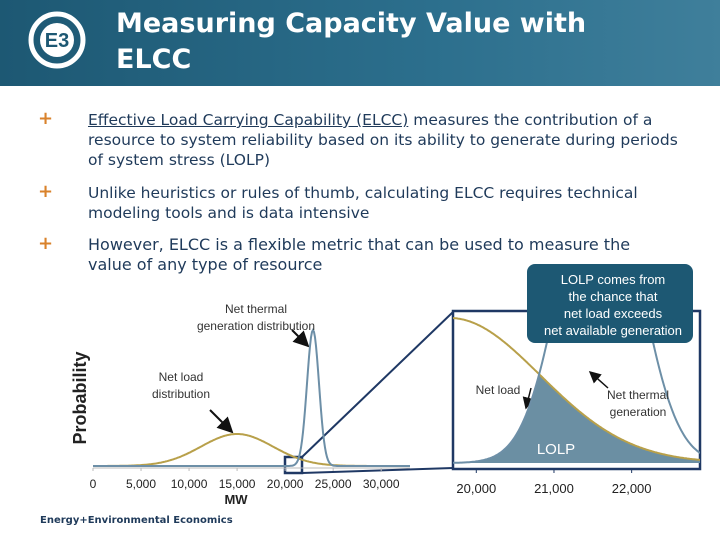  What do you see at coordinates (613, 330) in the screenshot?
I see `annotation-line: net available generation` at bounding box center [613, 330].